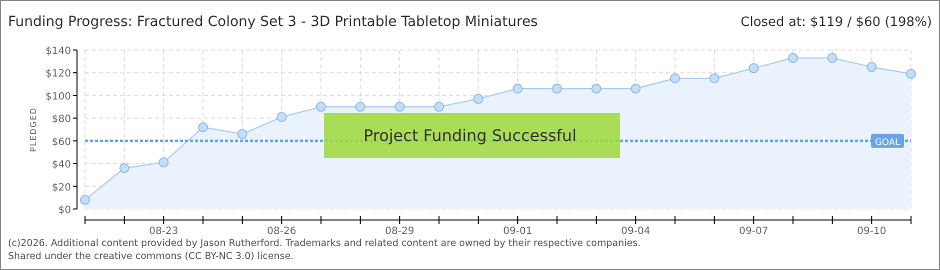  Describe the element at coordinates (163, 231) in the screenshot. I see `x-tick-label: 08-23` at that location.